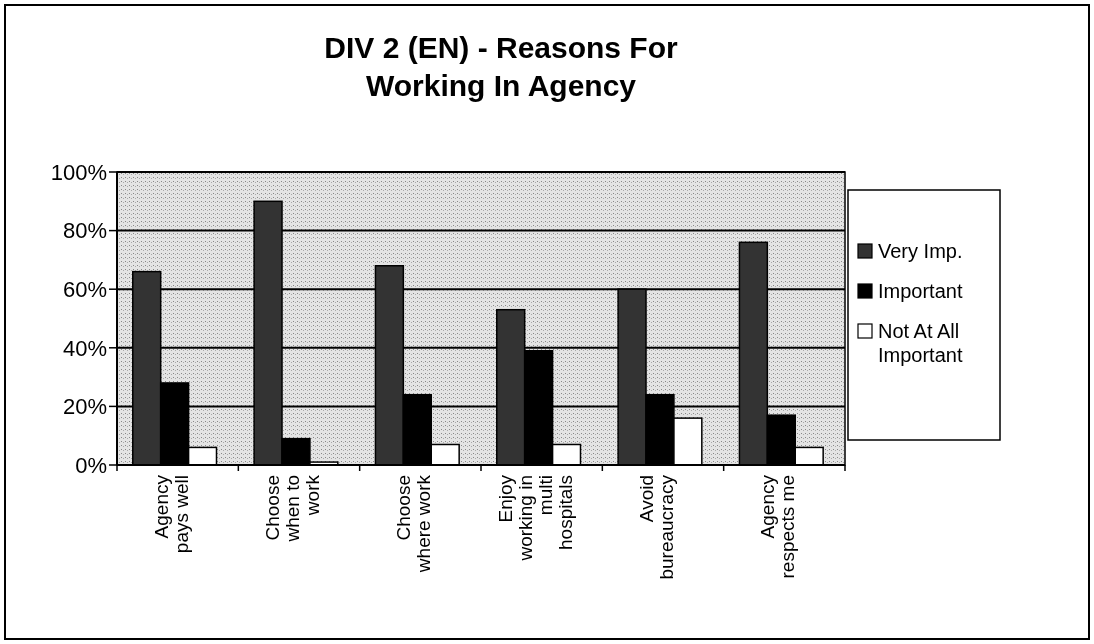 The width and height of the screenshot is (1094, 644). Describe the element at coordinates (501, 66) in the screenshot. I see `chart-title: DIV 2 (EN) - Reasons For Working In Agency` at that location.